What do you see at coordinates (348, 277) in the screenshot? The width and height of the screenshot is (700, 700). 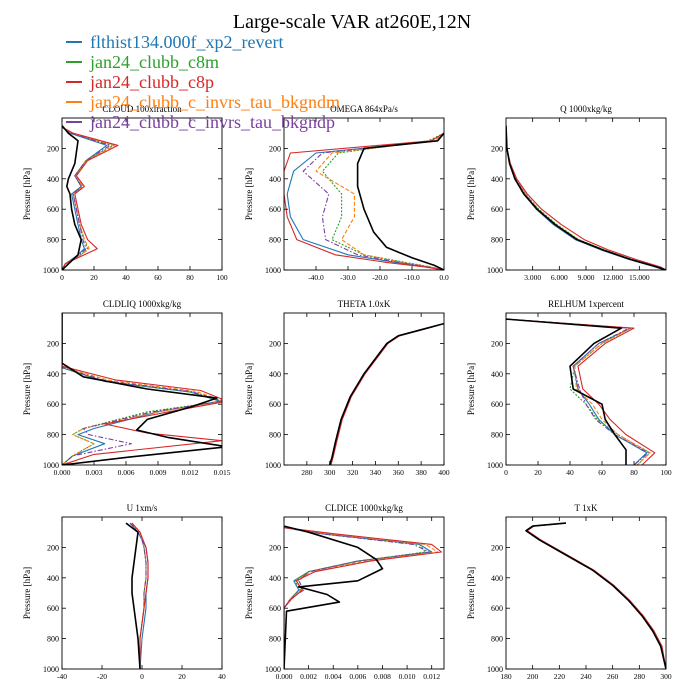 I see `x-tick-label: -30.0` at bounding box center [348, 277].